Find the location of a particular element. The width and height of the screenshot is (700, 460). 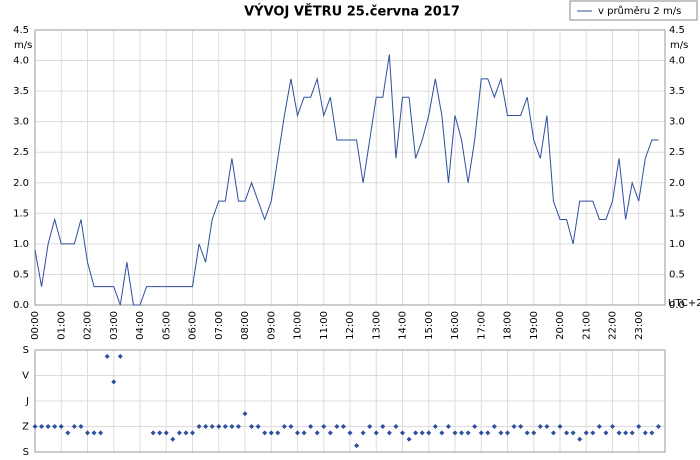

y-tick-label: 0.5 is located at coordinates (21, 274).